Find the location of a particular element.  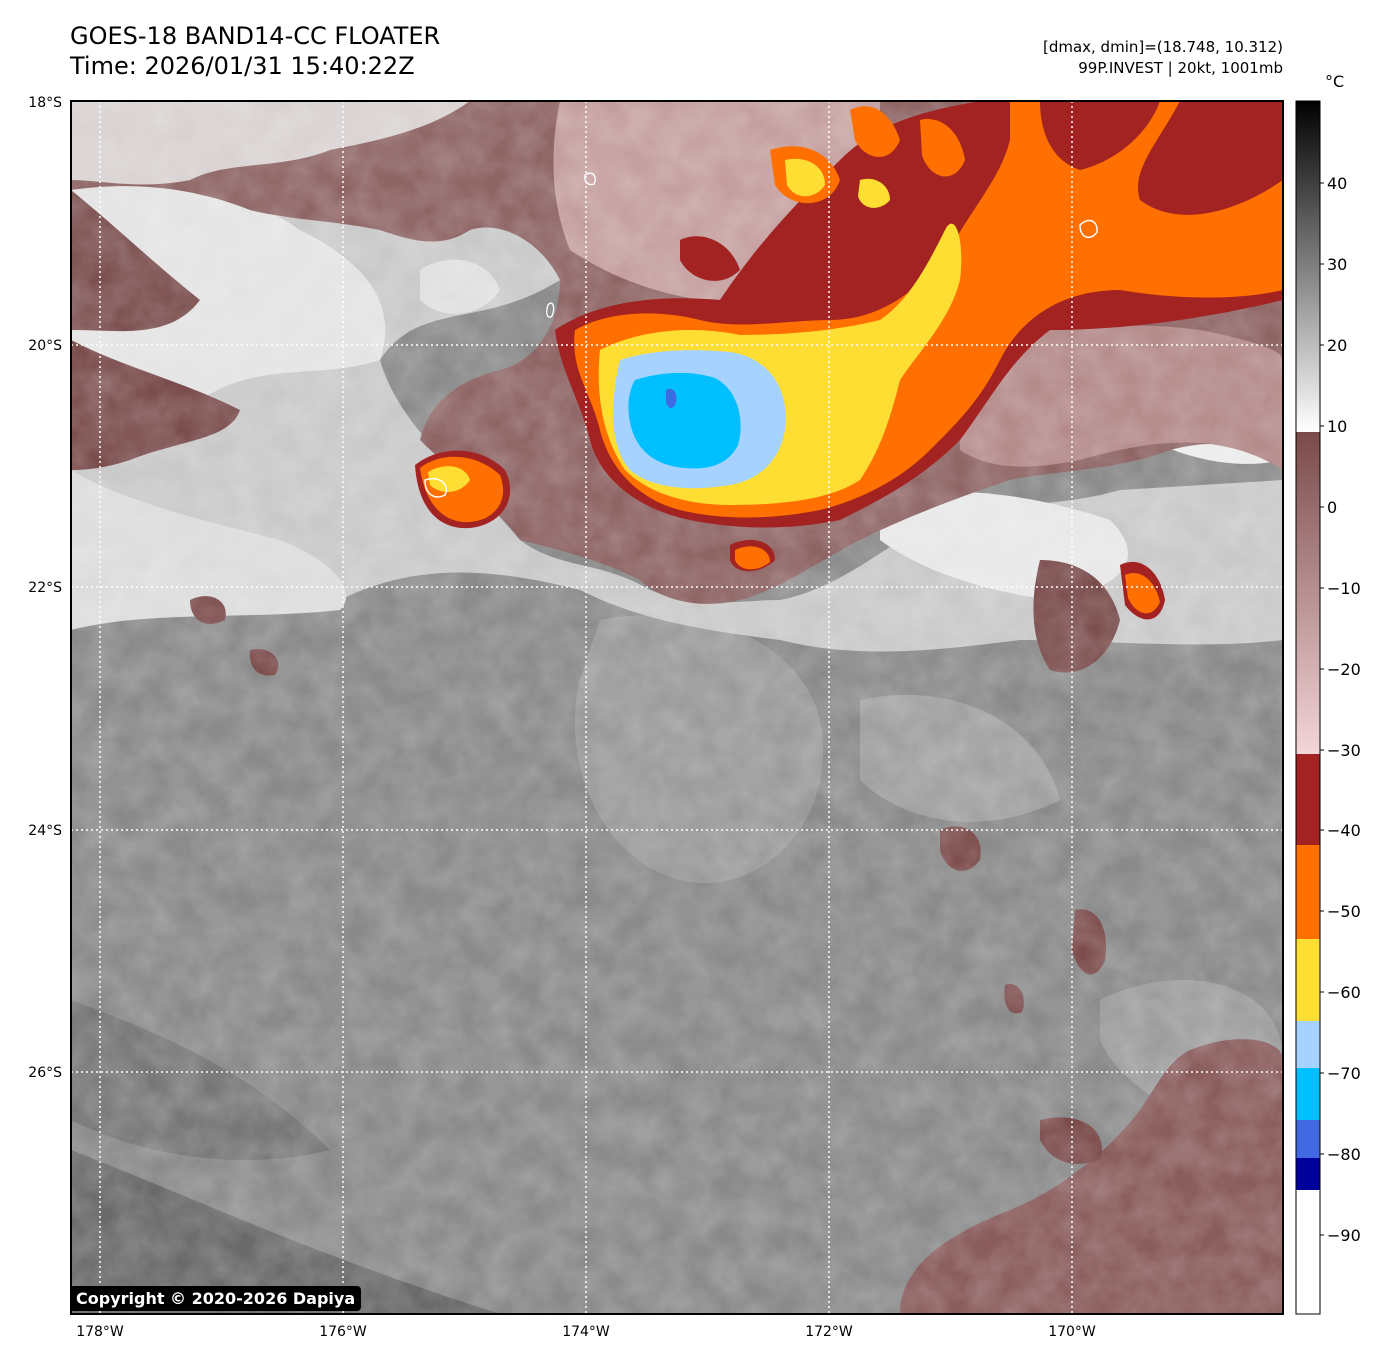

colorbar-unit: °C is located at coordinates (1335, 81).